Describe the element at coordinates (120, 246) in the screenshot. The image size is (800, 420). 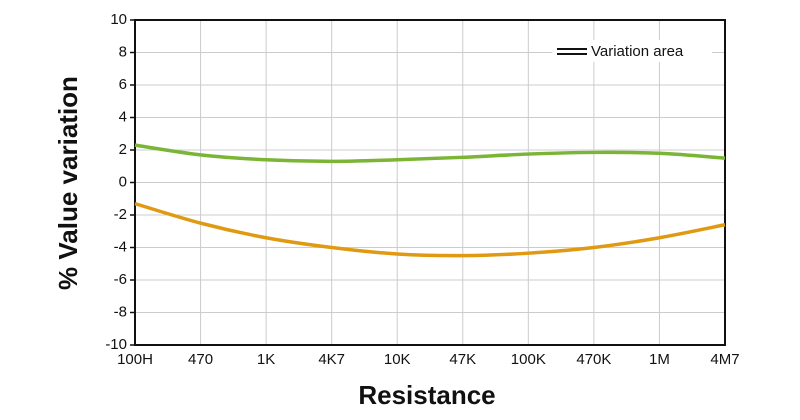
I see `y-tick-label: -4` at that location.